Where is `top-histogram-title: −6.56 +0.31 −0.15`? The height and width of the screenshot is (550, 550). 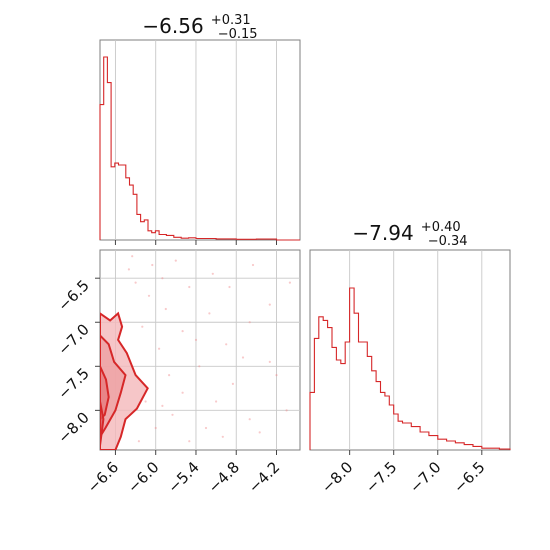 top-histogram-title: −6.56 +0.31 −0.15 is located at coordinates (199, 25).